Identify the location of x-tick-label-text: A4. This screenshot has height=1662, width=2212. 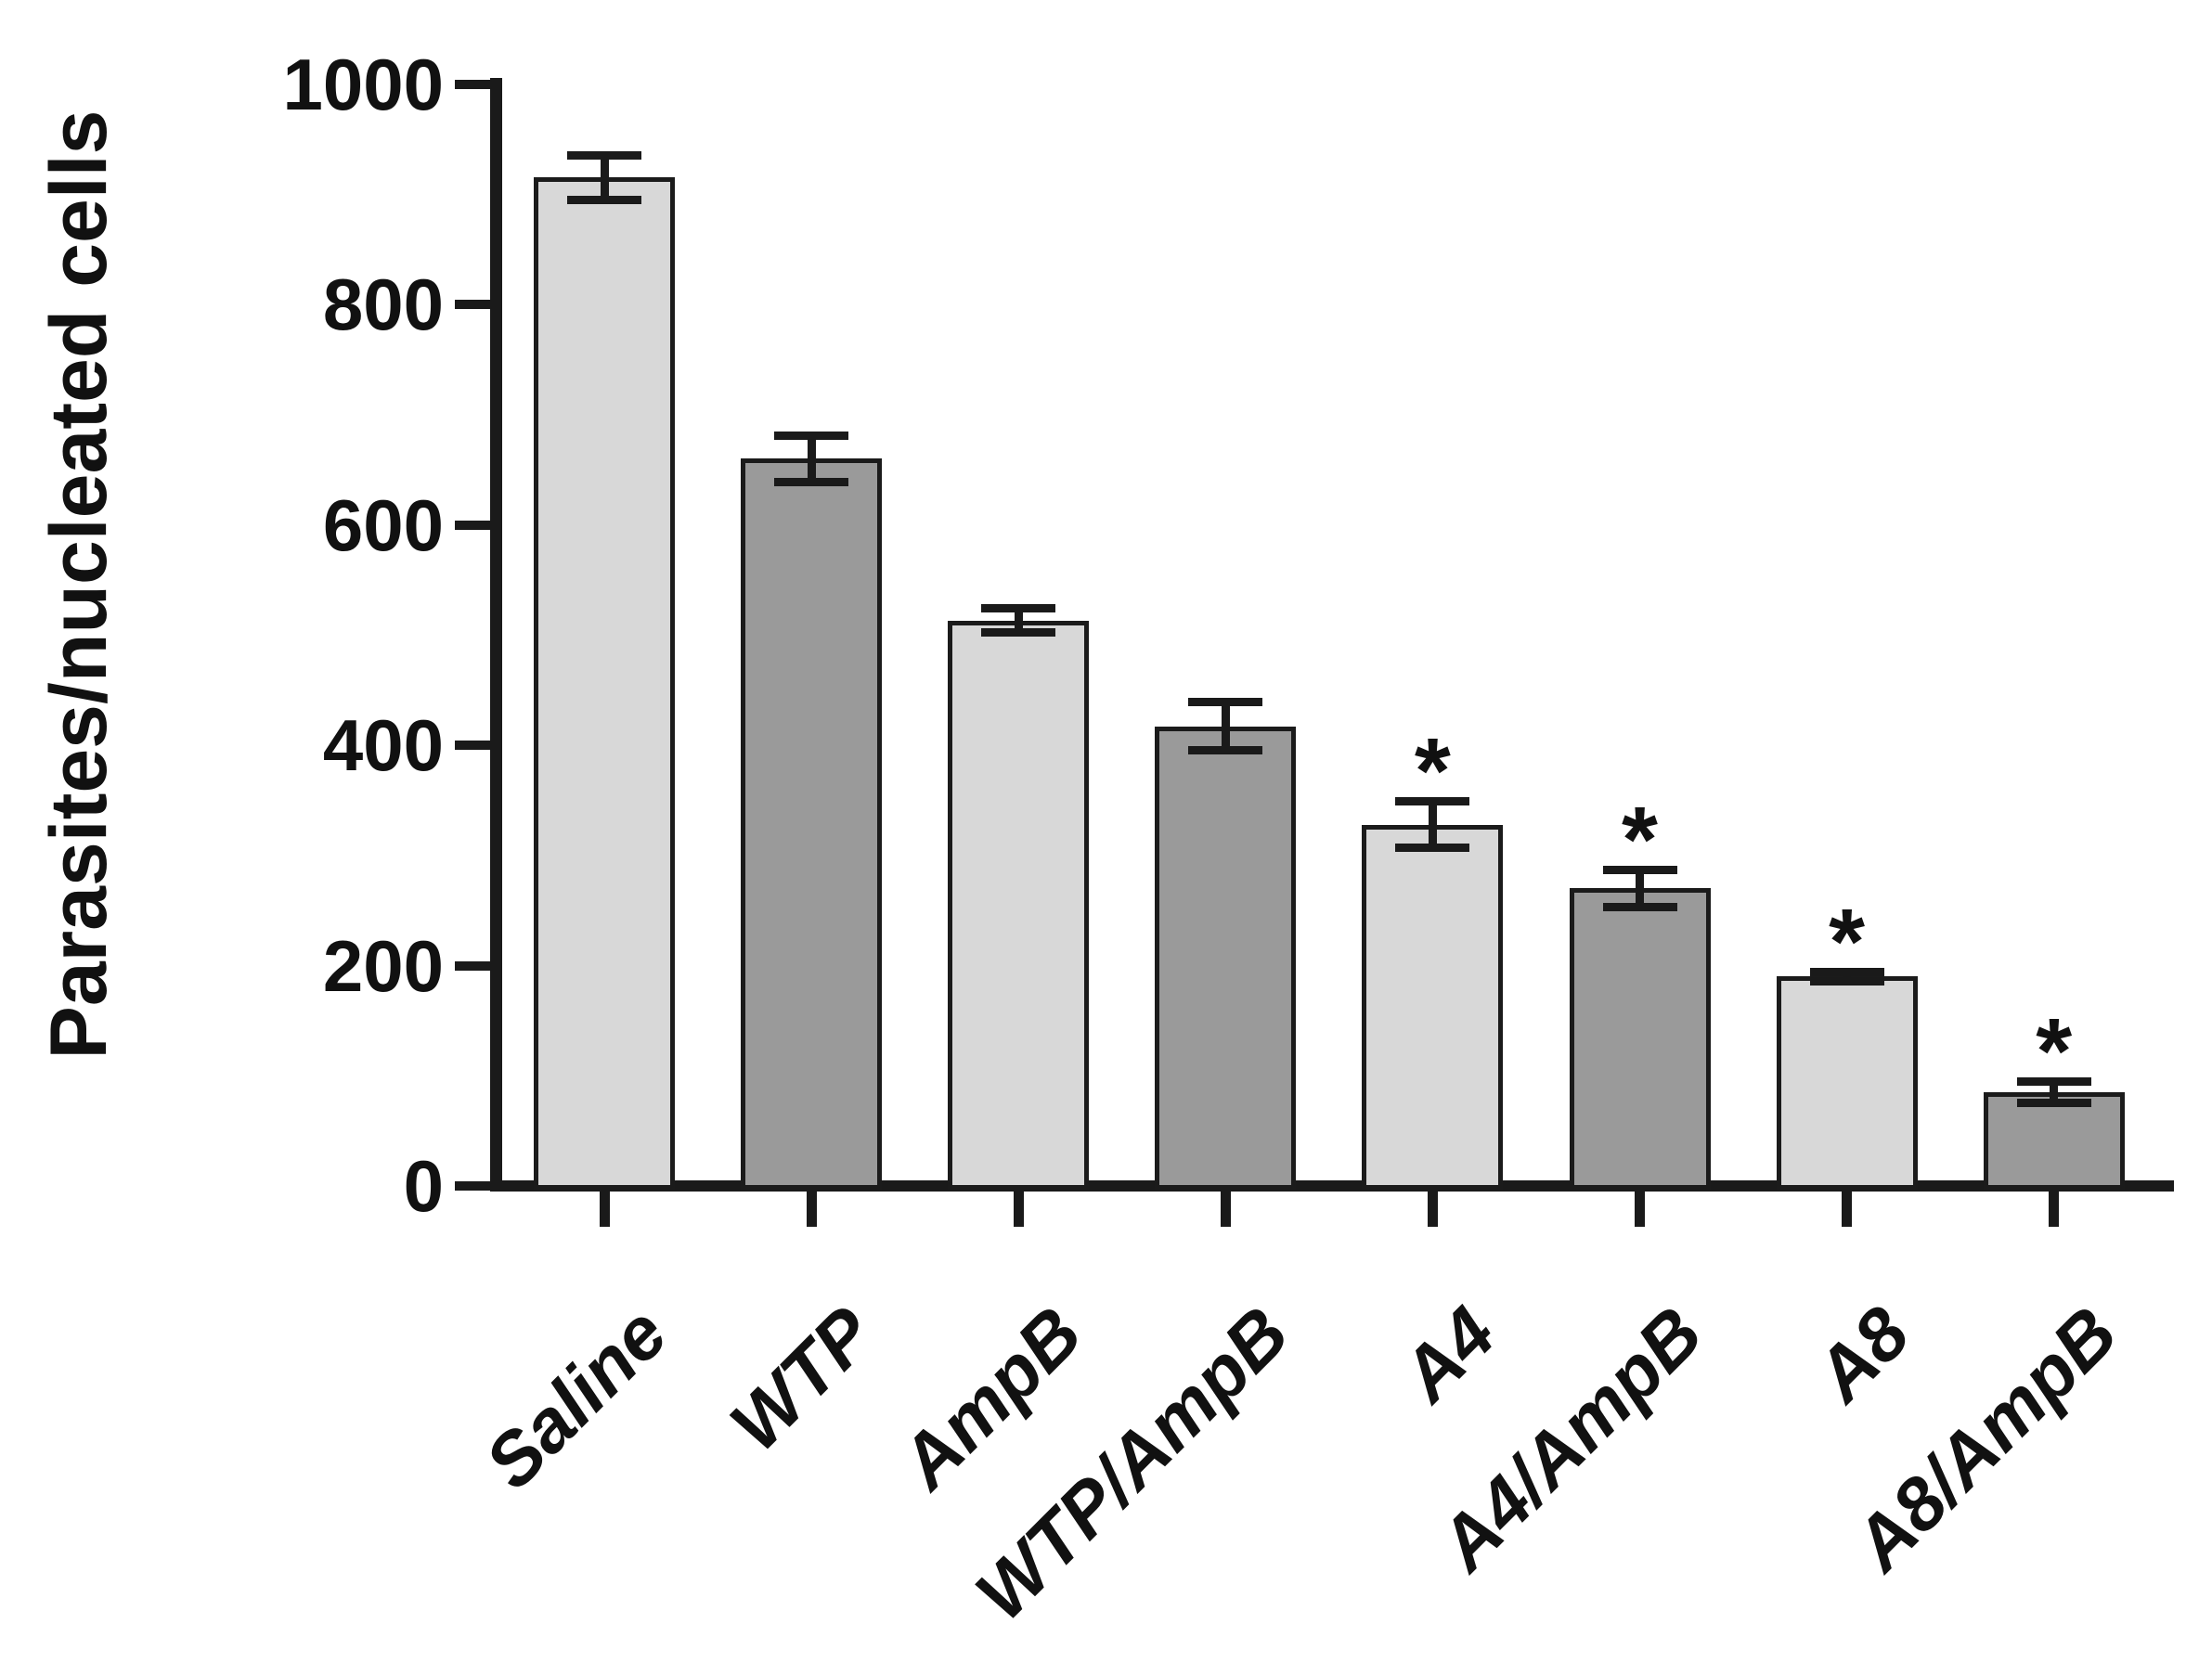
(1448, 1354).